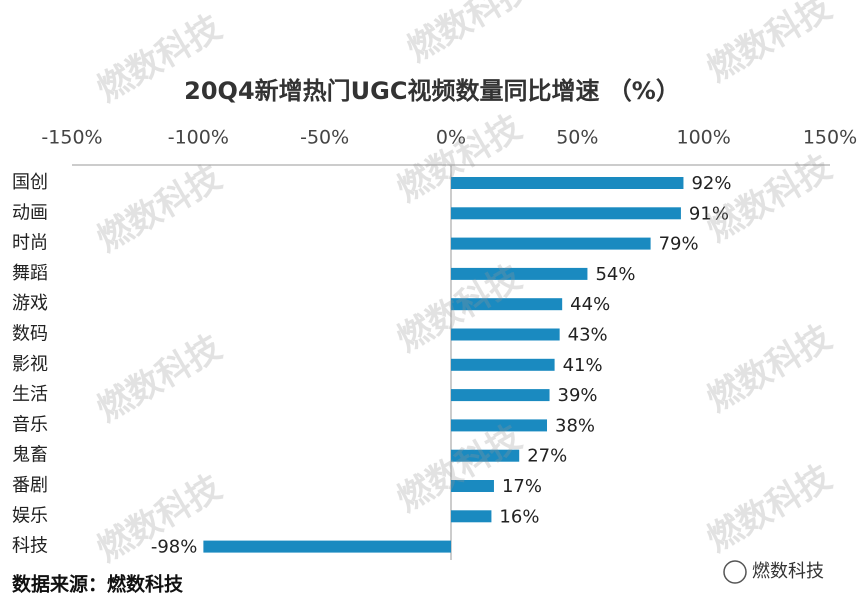 This screenshot has width=864, height=609. What do you see at coordinates (451, 138) in the screenshot?
I see `x-tick-label: 0%` at bounding box center [451, 138].